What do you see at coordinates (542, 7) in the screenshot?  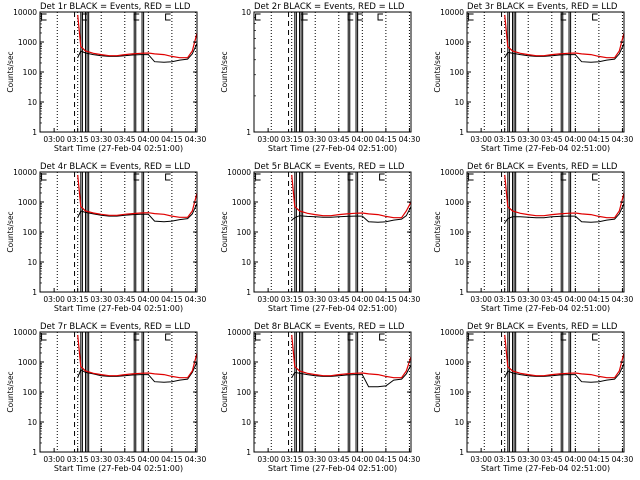 I see `panel-title: Det 3r BLACK = Events, RED = LLD` at bounding box center [542, 7].